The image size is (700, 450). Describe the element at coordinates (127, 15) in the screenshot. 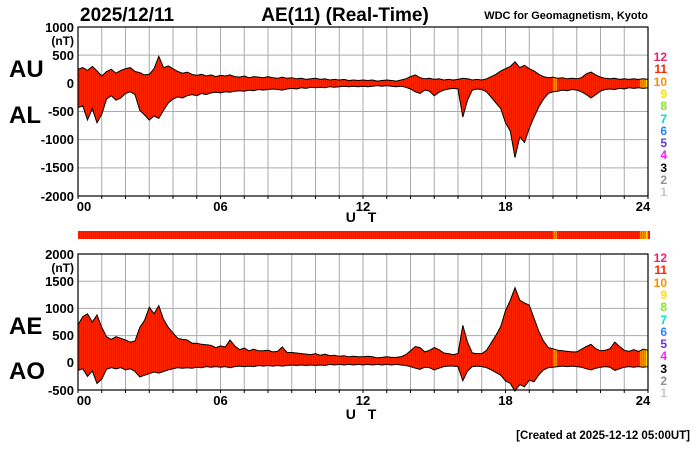

I see `plot-date: 2025/12/11` at that location.